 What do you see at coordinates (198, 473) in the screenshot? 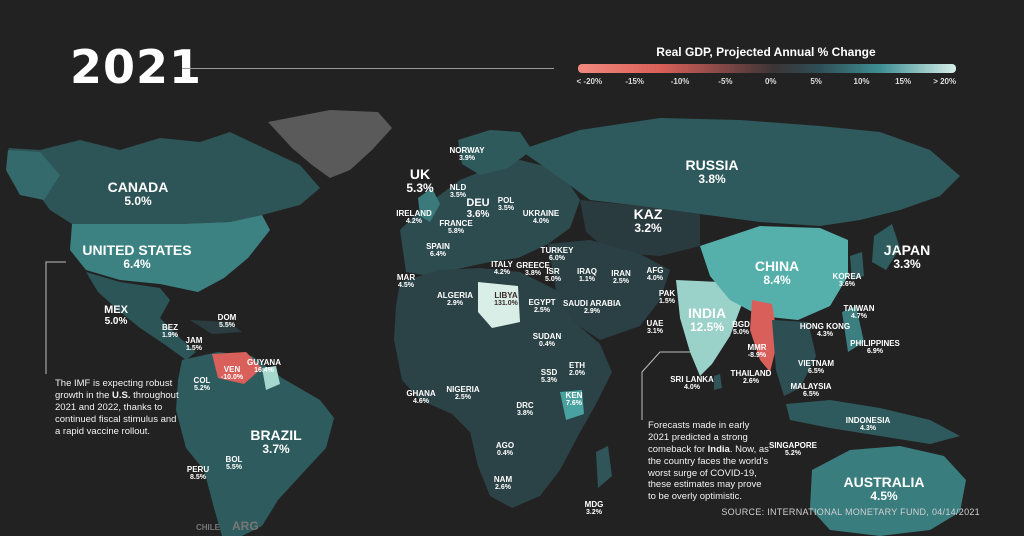
I see `label-peru: PERU 8.5%` at bounding box center [198, 473].